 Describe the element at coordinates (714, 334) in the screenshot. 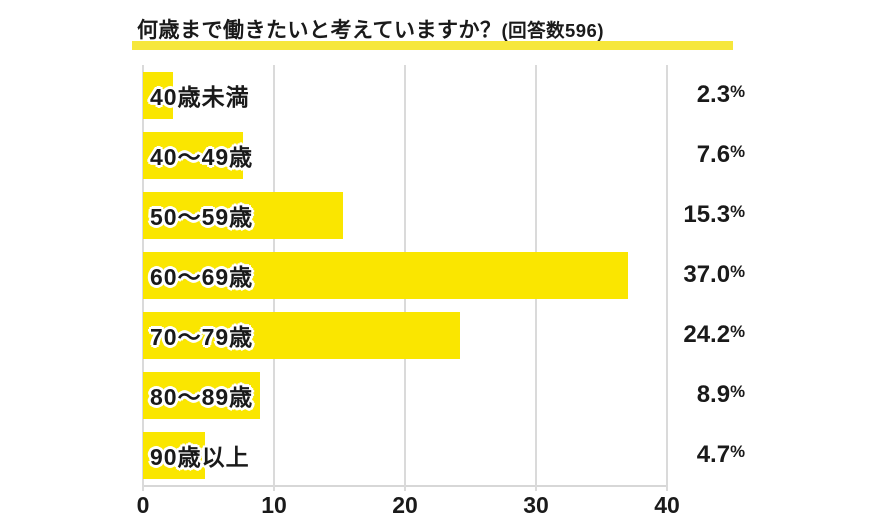

I see `percent-label: 24.2%` at that location.